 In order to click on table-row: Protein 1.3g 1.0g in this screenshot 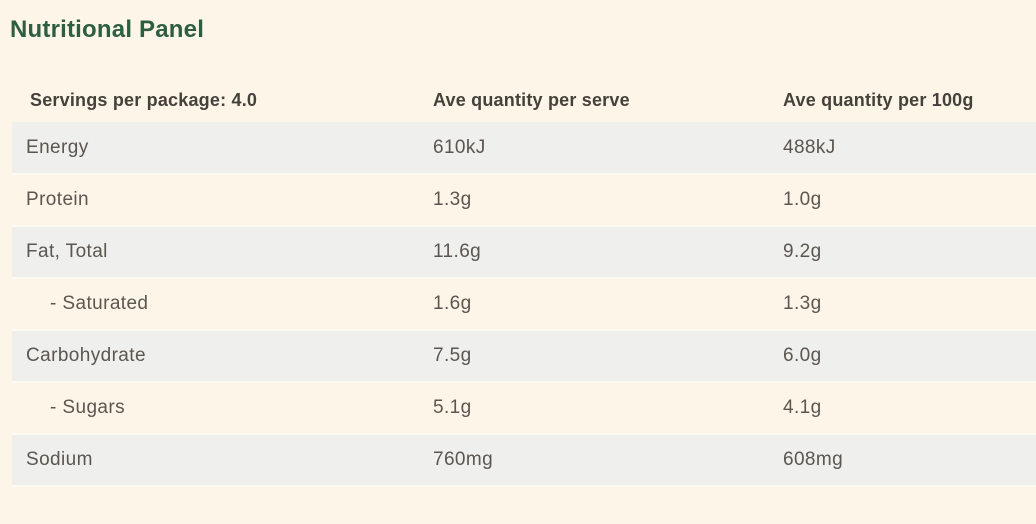, I will do `click(524, 200)`.